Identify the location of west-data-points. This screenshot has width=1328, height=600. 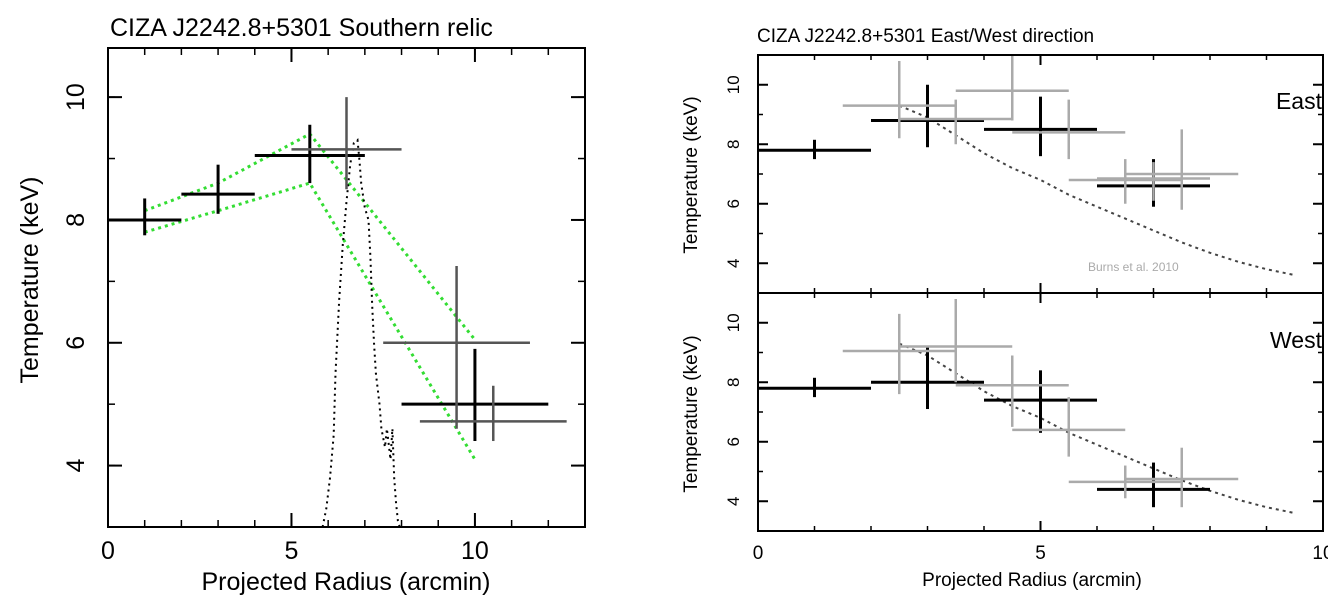
(998, 403).